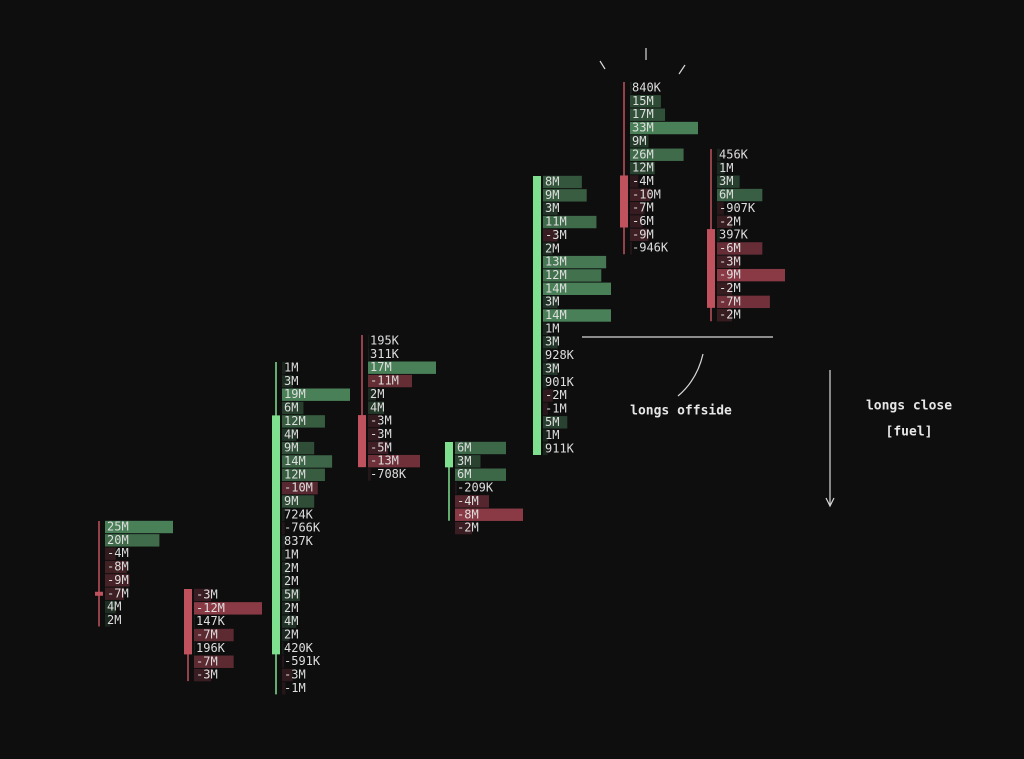 This screenshot has height=759, width=1024. Describe the element at coordinates (643, 128) in the screenshot. I see `delta-label: 33M` at that location.